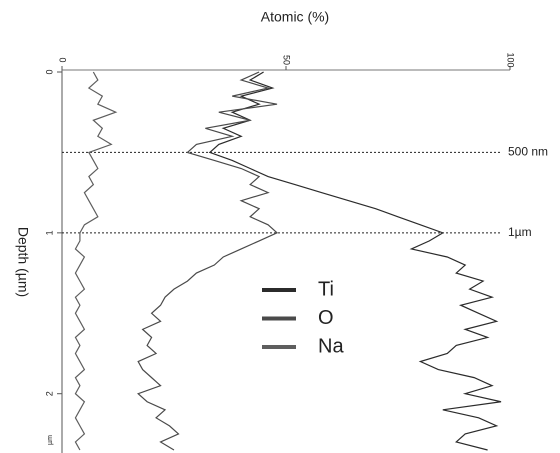 This screenshot has width=560, height=453. What do you see at coordinates (528, 152) in the screenshot?
I see `depth-marker-label: 500 nm` at bounding box center [528, 152].